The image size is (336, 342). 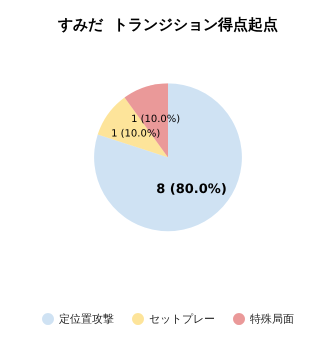 I want to click on legend-label: 定位置攻撃, so click(x=86, y=319).